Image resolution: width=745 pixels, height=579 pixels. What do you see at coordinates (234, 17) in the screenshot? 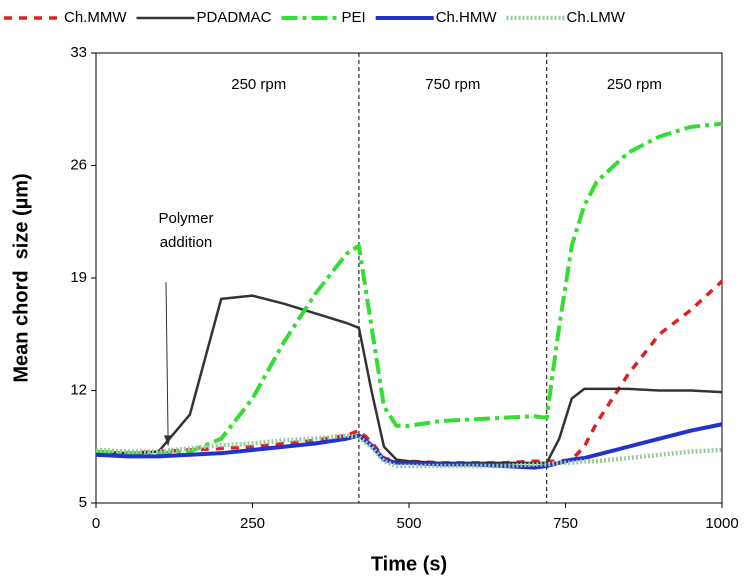
I see `legend-label: PDADMAC` at bounding box center [234, 17].